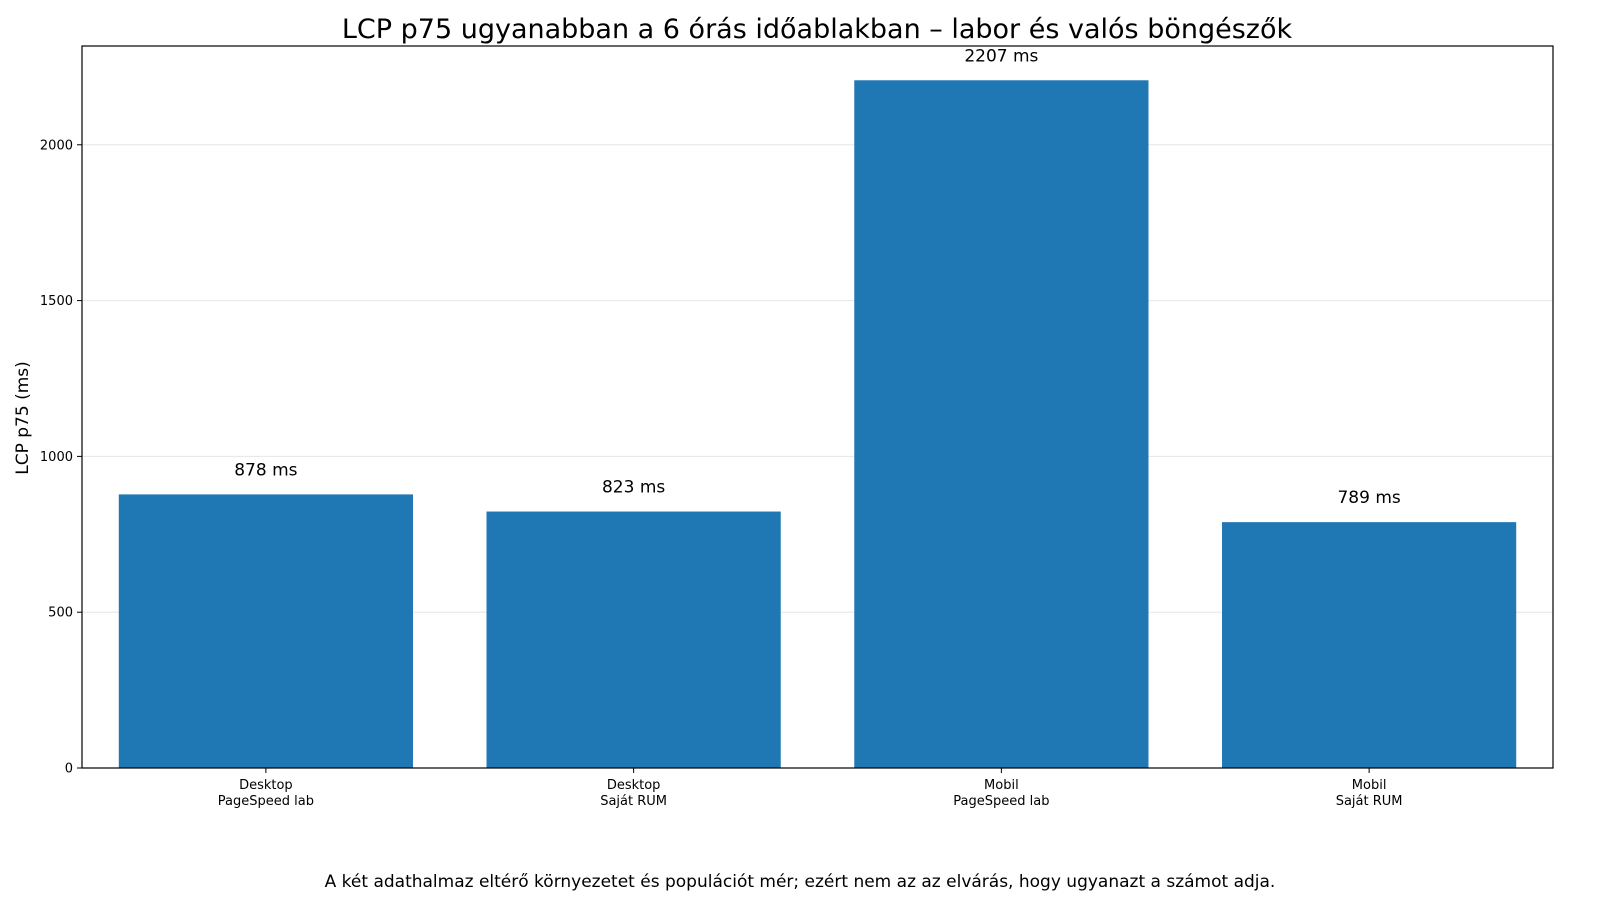  I want to click on y-tick-label: 0, so click(69, 769).